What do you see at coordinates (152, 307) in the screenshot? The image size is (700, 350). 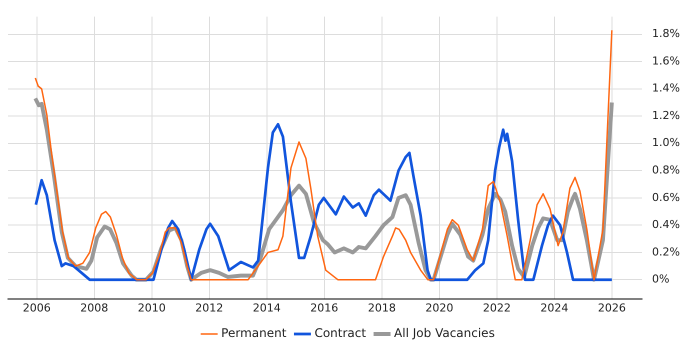 I see `x-tick-label: 2010` at bounding box center [152, 307].